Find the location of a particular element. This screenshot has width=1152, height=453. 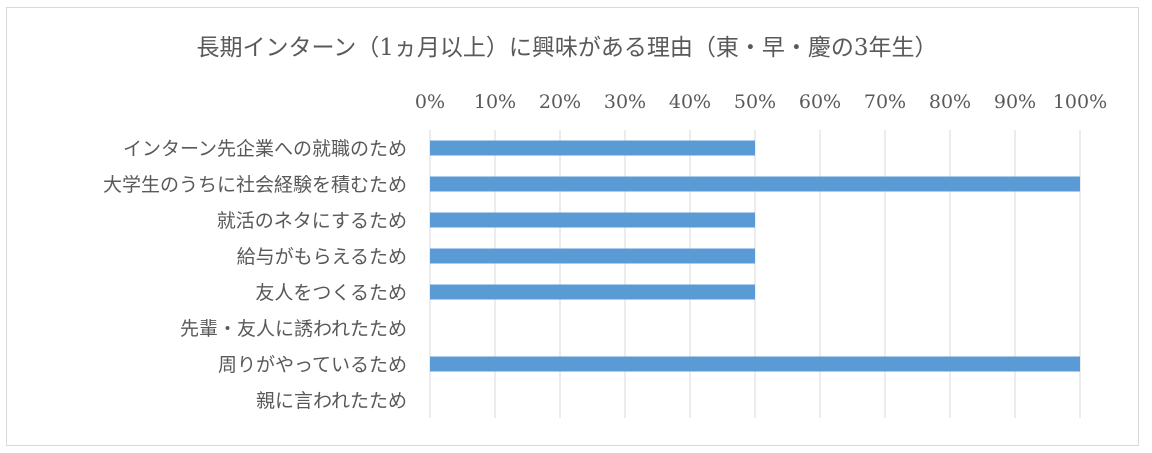

category-label: 友人をつくるため is located at coordinates (331, 293).